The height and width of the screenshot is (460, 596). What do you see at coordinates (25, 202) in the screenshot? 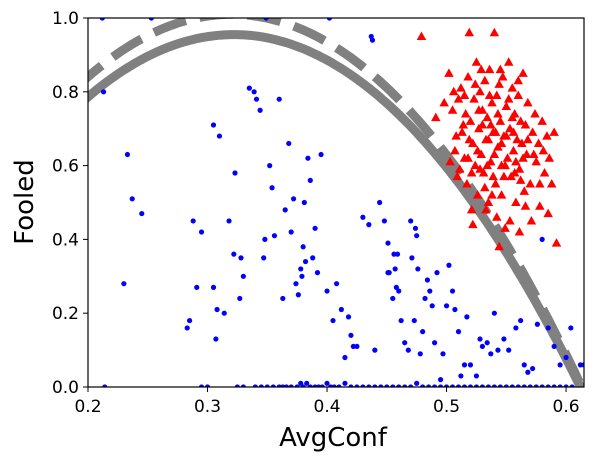
I see `y-axis-title: Fooled` at bounding box center [25, 202].